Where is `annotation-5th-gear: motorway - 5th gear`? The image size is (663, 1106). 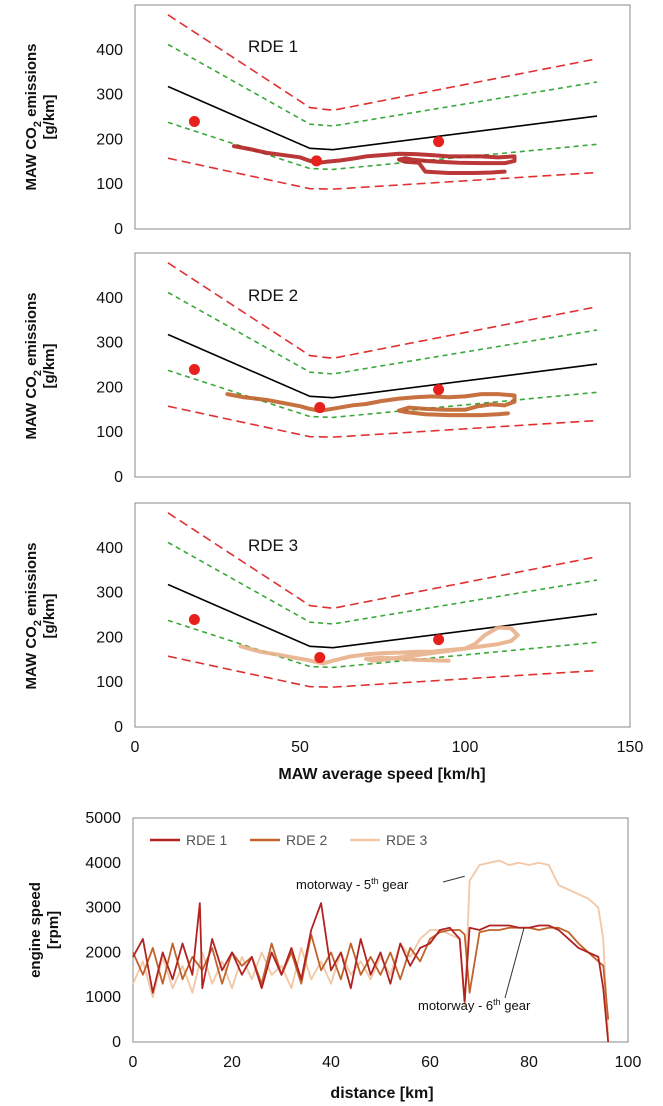
annotation-5th-gear: motorway - 5th gear is located at coordinates (352, 884).